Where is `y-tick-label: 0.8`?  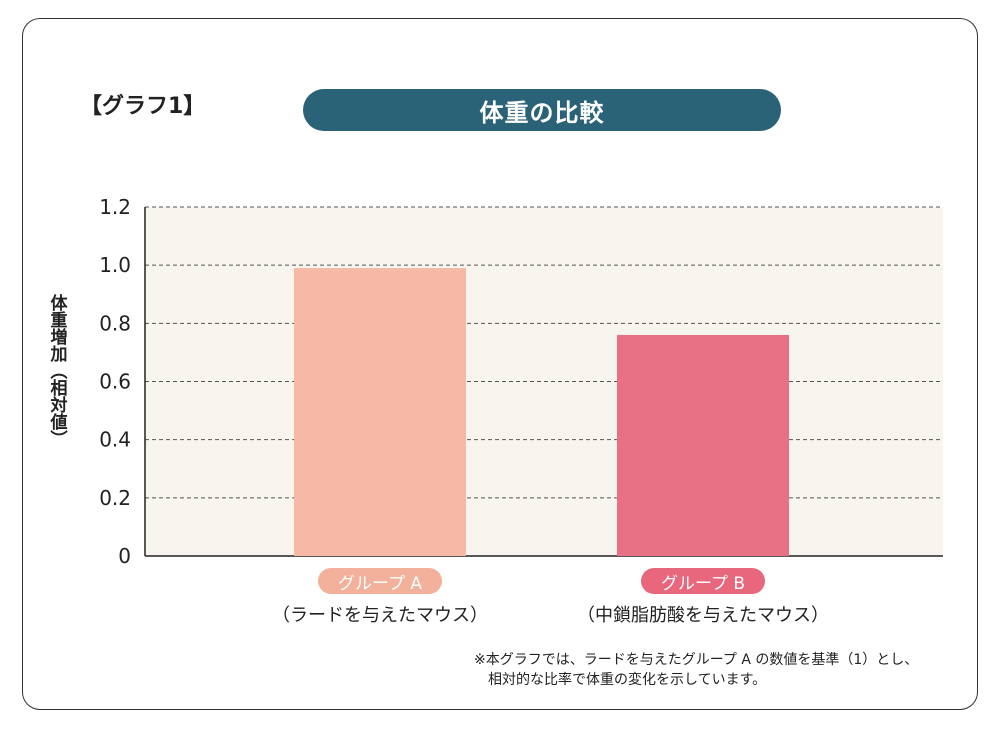
y-tick-label: 0.8 is located at coordinates (115, 323).